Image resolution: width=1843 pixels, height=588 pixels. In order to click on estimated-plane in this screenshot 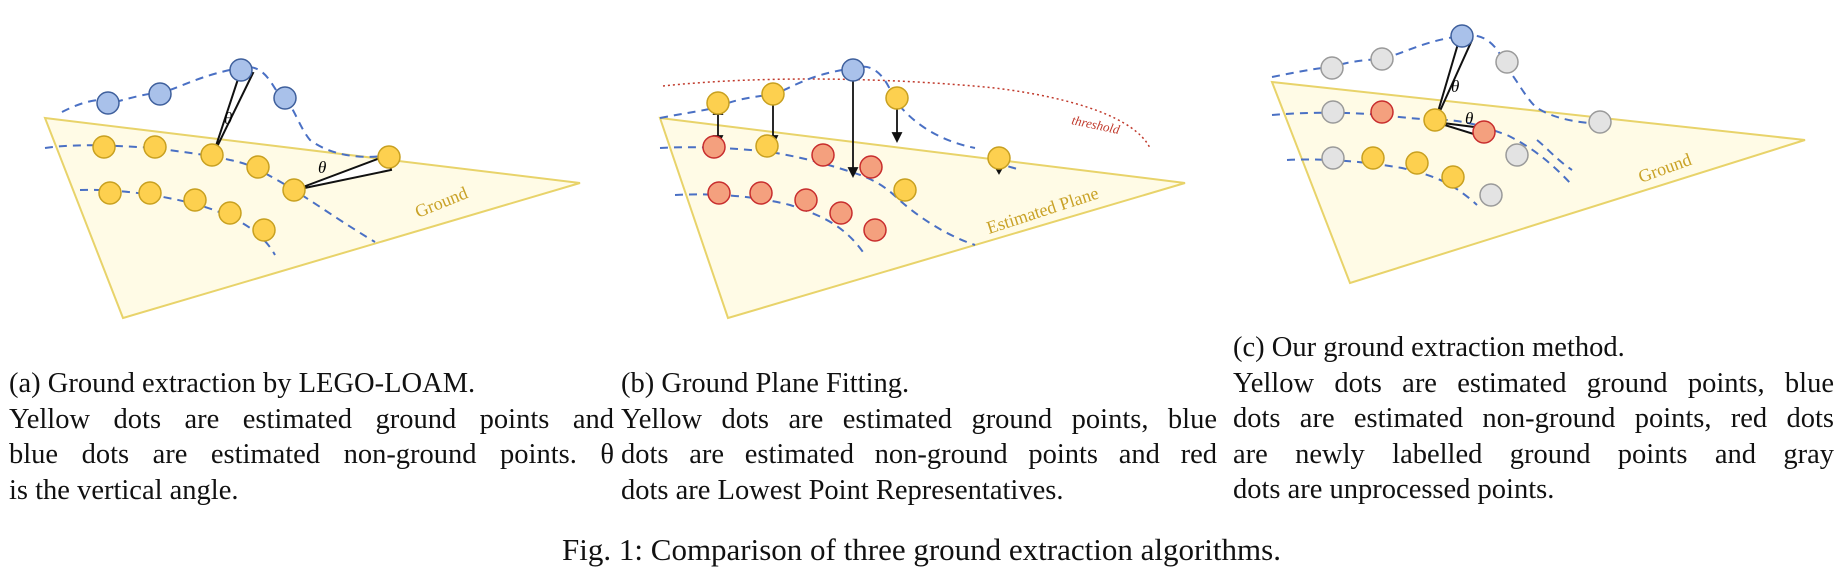, I will do `click(922, 218)`.